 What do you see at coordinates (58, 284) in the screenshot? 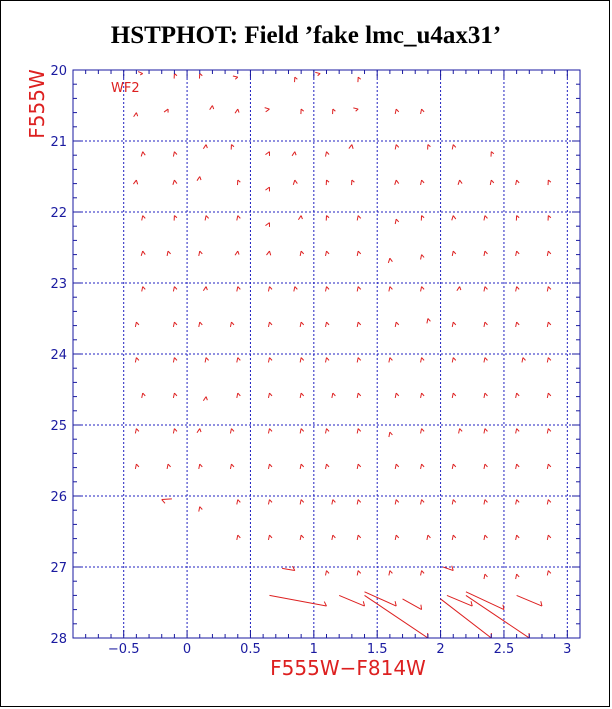
I see `y-tick-label: 23` at bounding box center [58, 284].